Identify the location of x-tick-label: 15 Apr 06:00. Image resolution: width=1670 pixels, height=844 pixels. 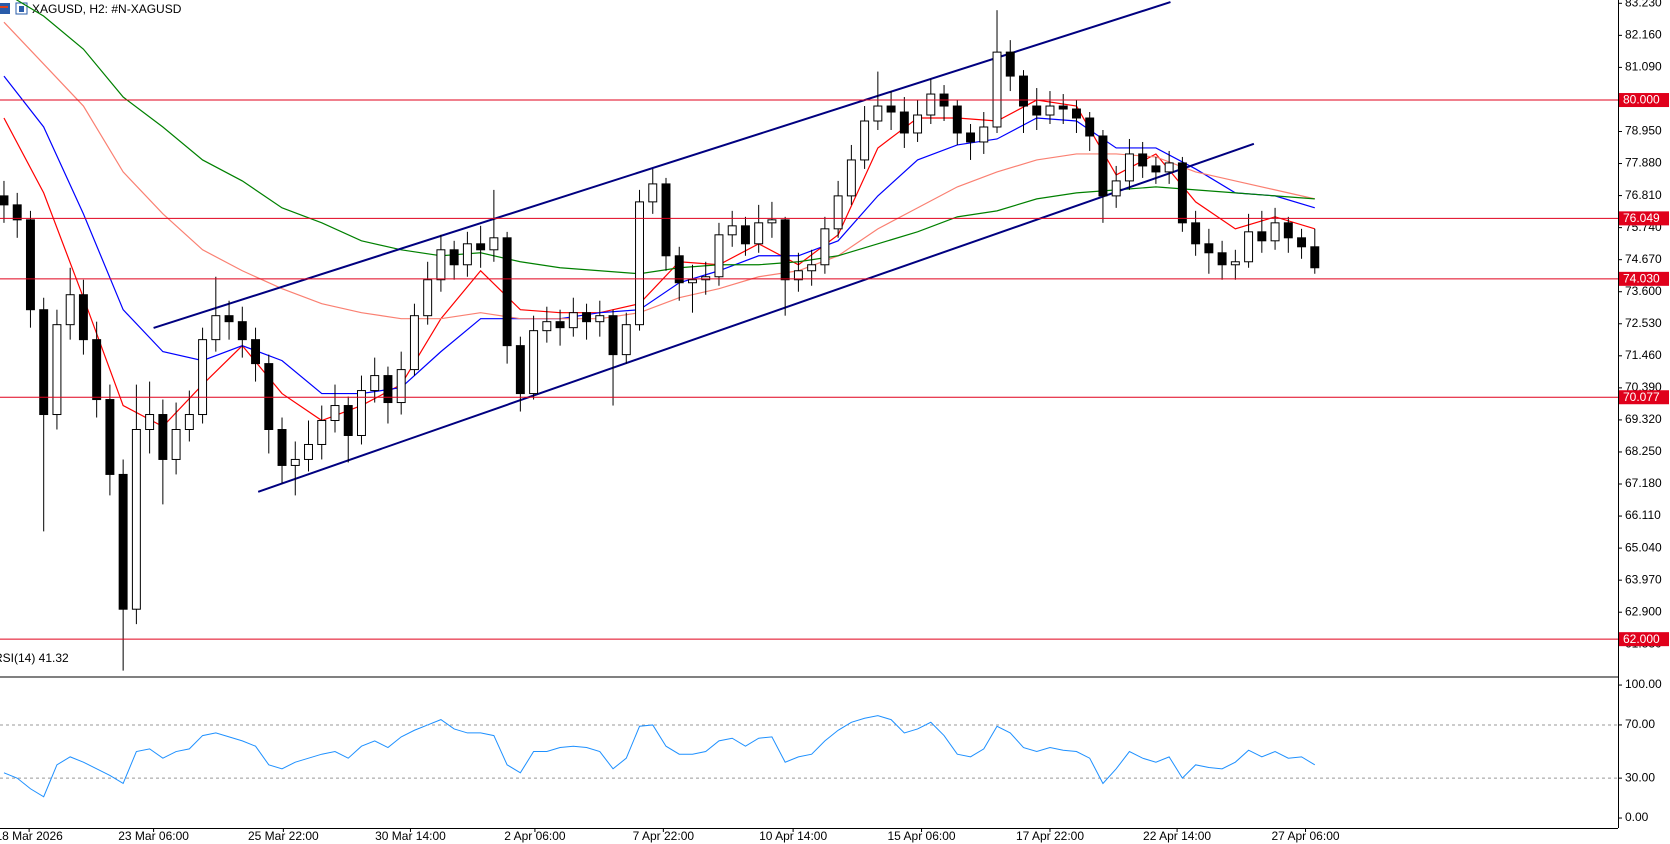
(922, 836).